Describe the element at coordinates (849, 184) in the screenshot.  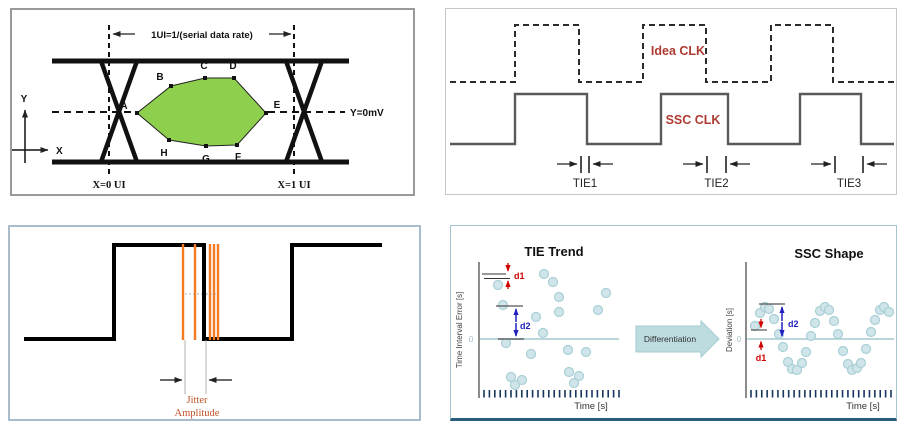
I see `tie-marker-label: TIE3` at that location.